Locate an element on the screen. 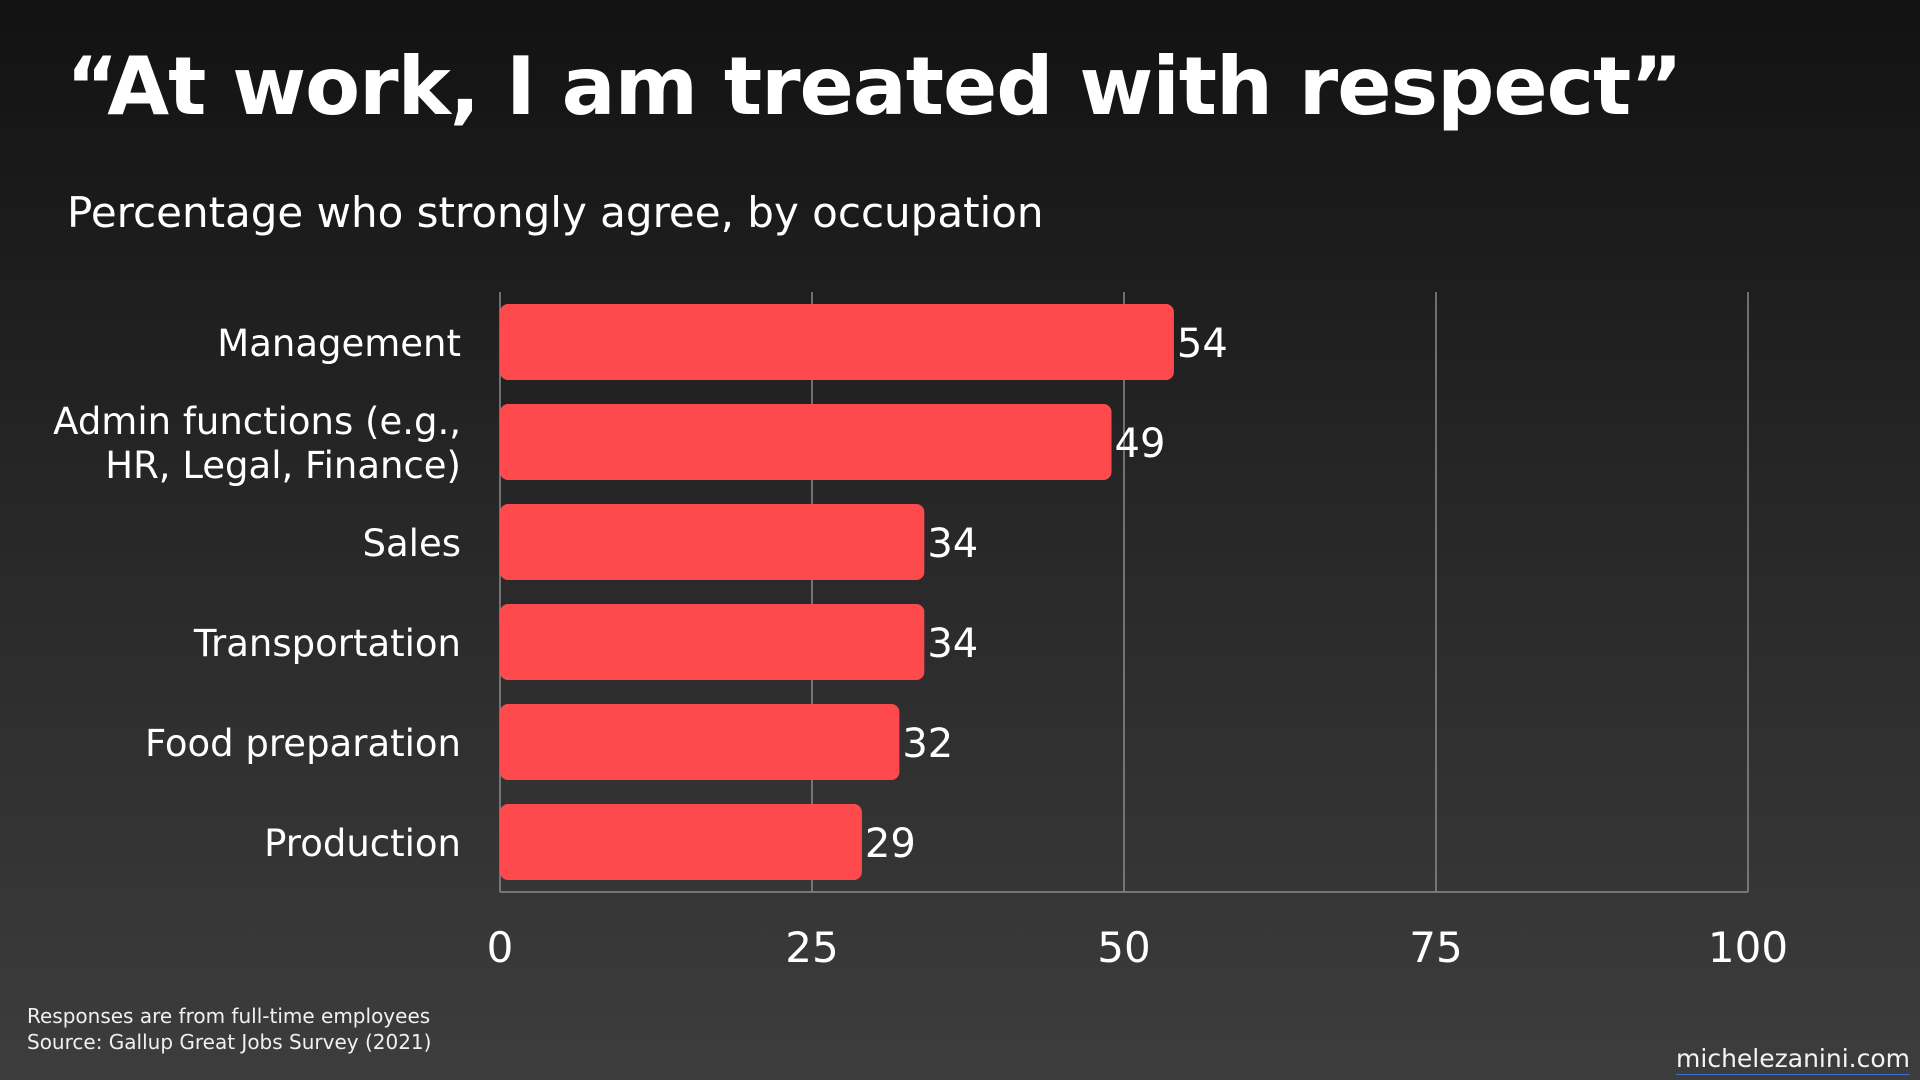 This screenshot has height=1080, width=1920. category-label: Food preparation is located at coordinates (303, 743).